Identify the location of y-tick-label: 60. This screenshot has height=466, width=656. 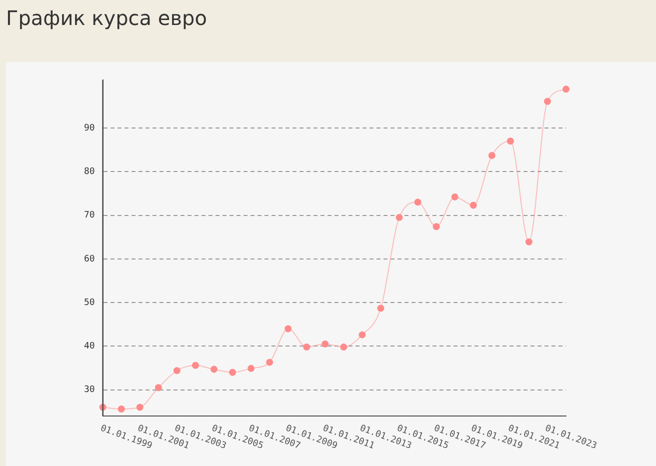
(89, 259).